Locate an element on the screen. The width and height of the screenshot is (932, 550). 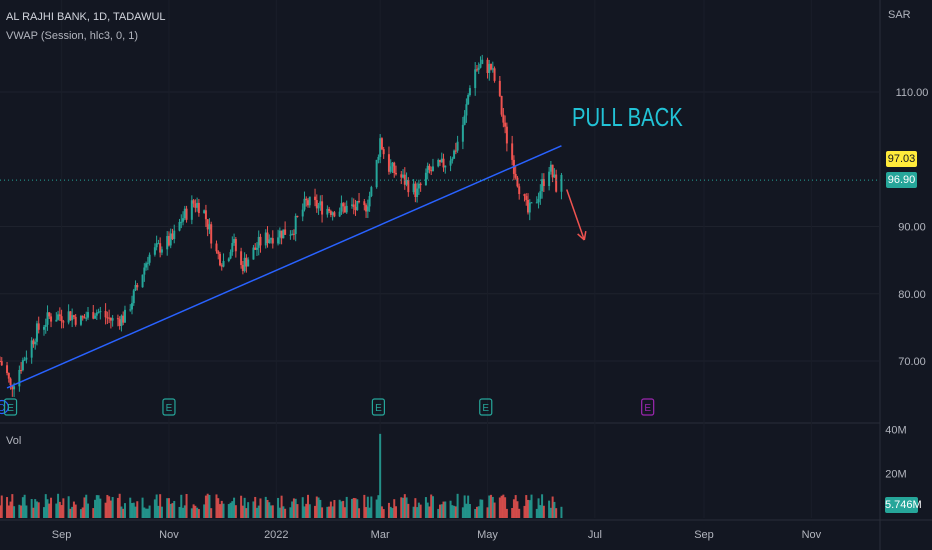
price-tick-label: 80.00 is located at coordinates (912, 295).